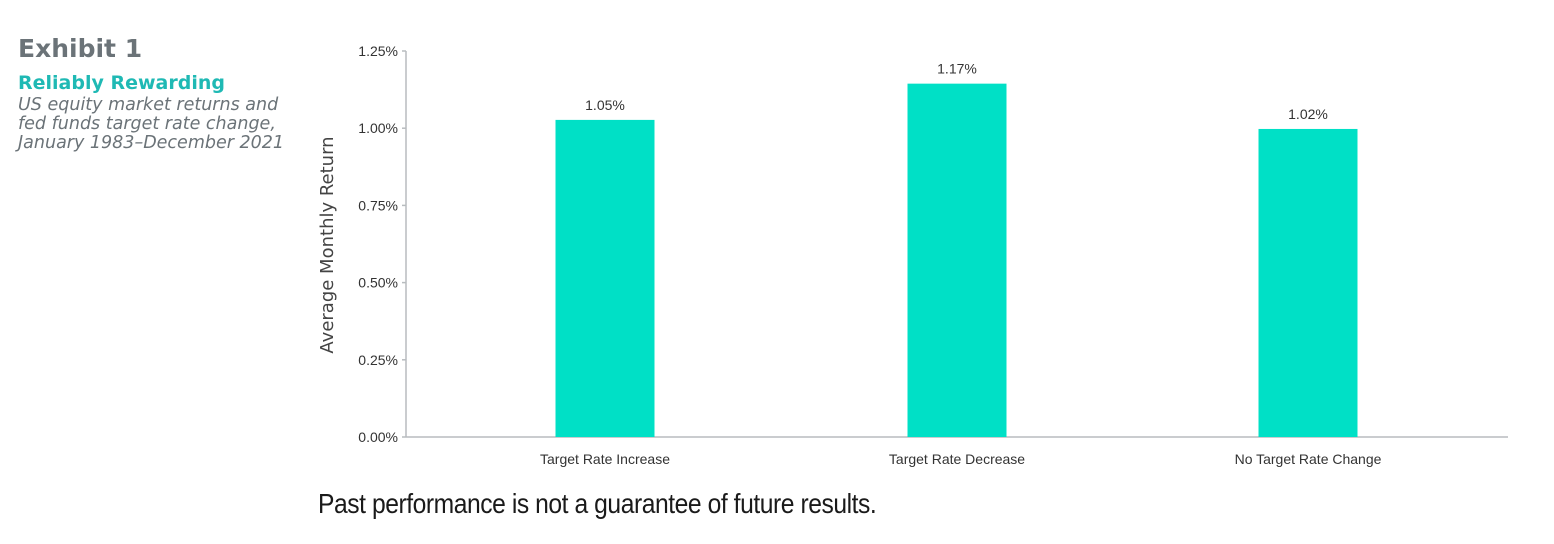  I want to click on y-tick-label: 1.00%, so click(378, 128).